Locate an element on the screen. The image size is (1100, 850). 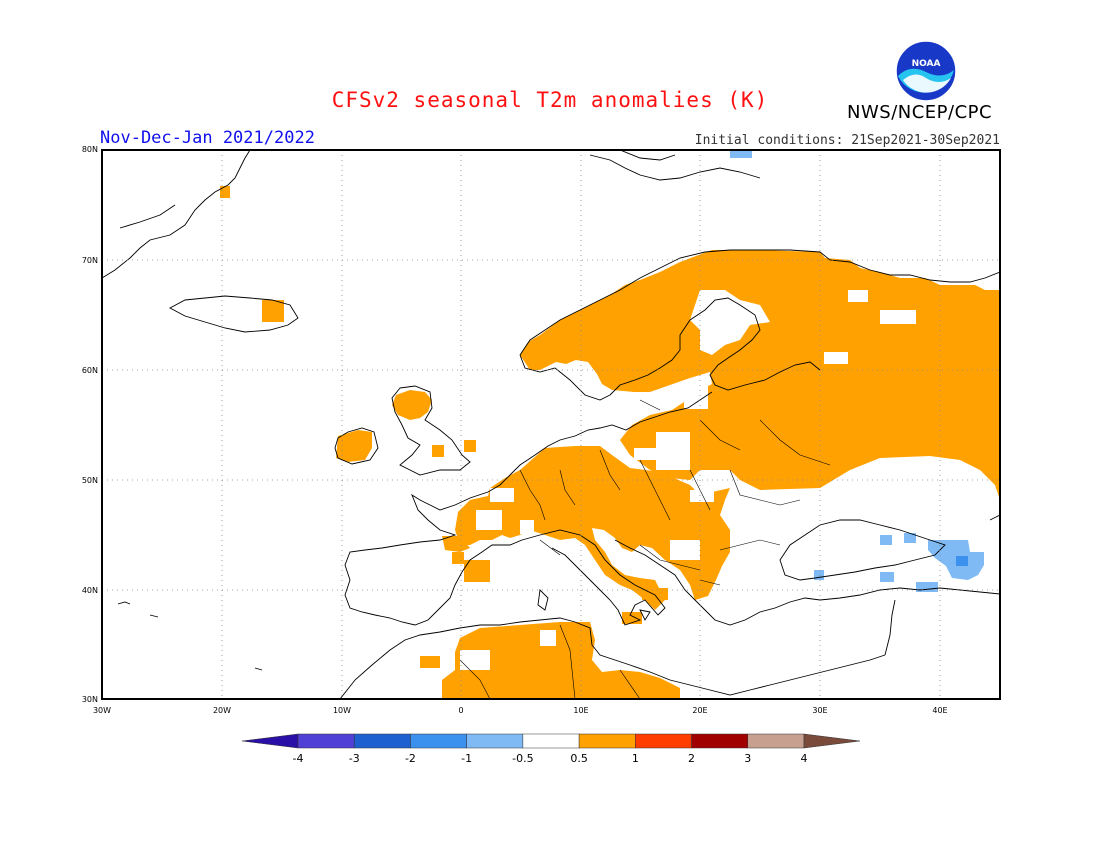
lat-tick-label: 80N is located at coordinates (90, 149).